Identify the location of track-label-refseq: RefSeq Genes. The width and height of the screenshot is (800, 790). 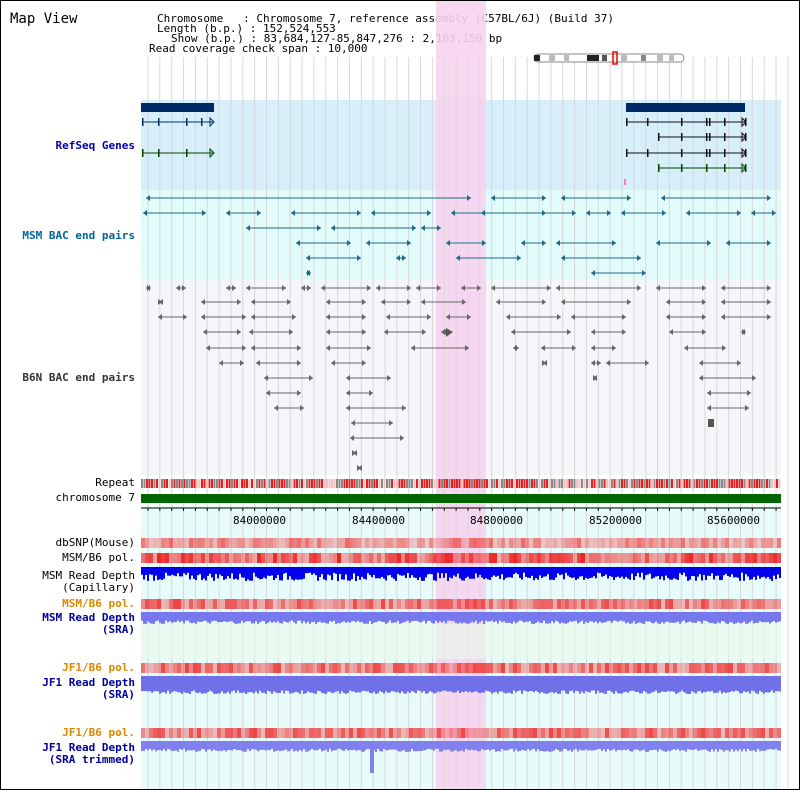
(95, 145).